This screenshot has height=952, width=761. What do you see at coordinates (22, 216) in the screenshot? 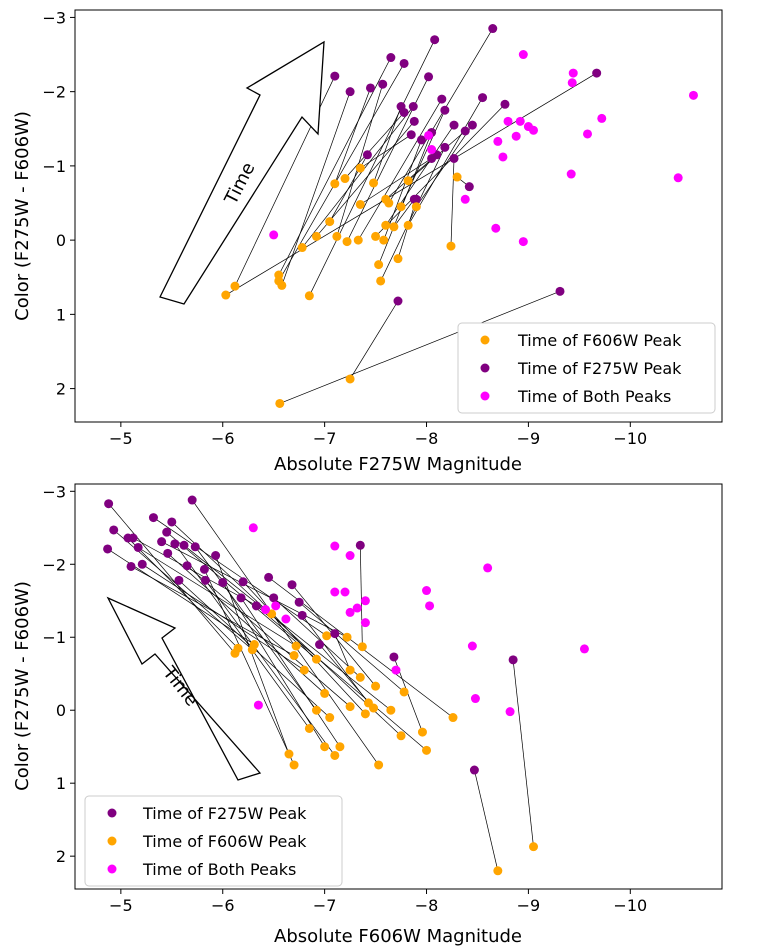
I see `y-axis-label: Color (F275W - F606W)` at bounding box center [22, 216].